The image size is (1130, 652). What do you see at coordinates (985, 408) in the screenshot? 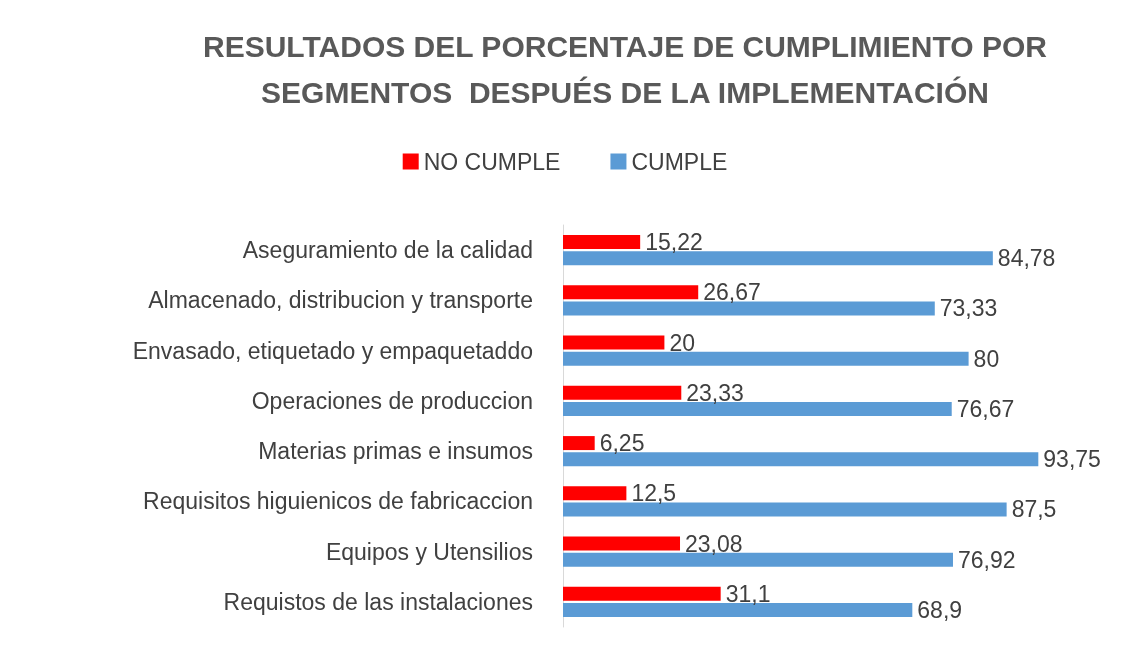
I see `data-label: 76,67` at bounding box center [985, 408].